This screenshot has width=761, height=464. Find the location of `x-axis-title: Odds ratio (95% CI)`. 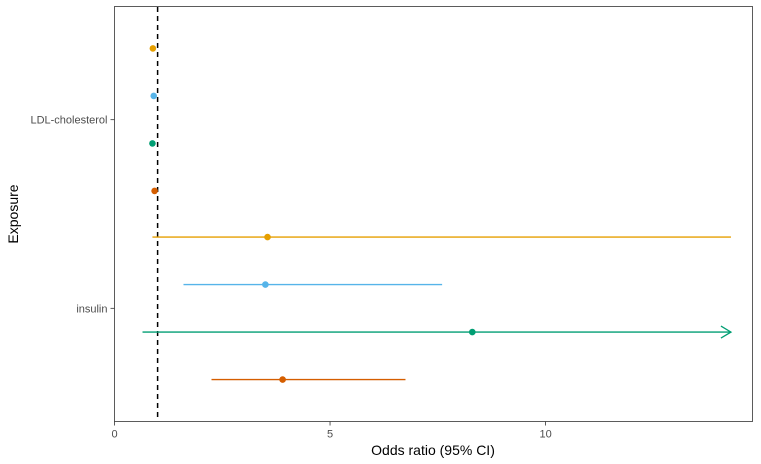

x-axis-title: Odds ratio (95% CI) is located at coordinates (433, 450).